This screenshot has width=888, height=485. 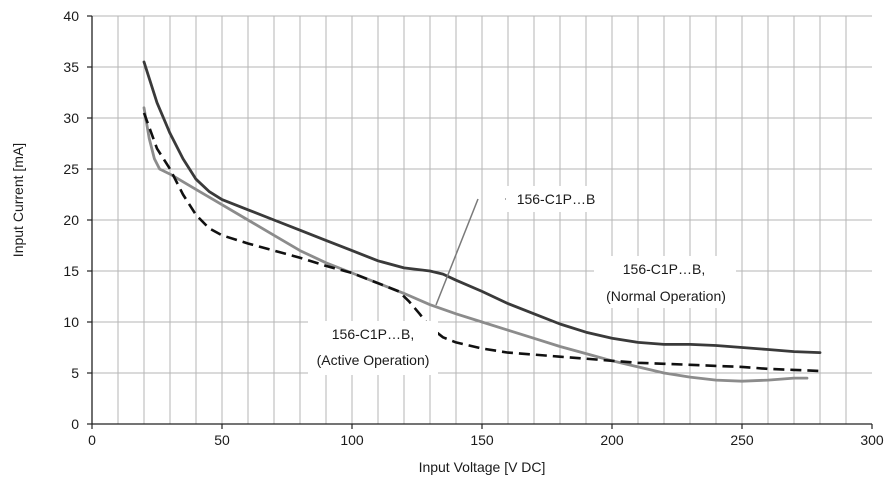 I want to click on annotation-label-3-line2: (Active Operation), so click(x=373, y=360).